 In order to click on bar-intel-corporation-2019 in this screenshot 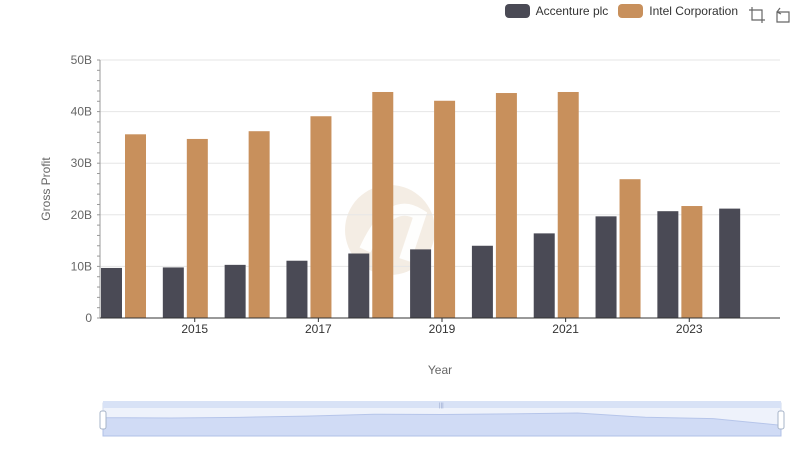, I will do `click(445, 209)`.